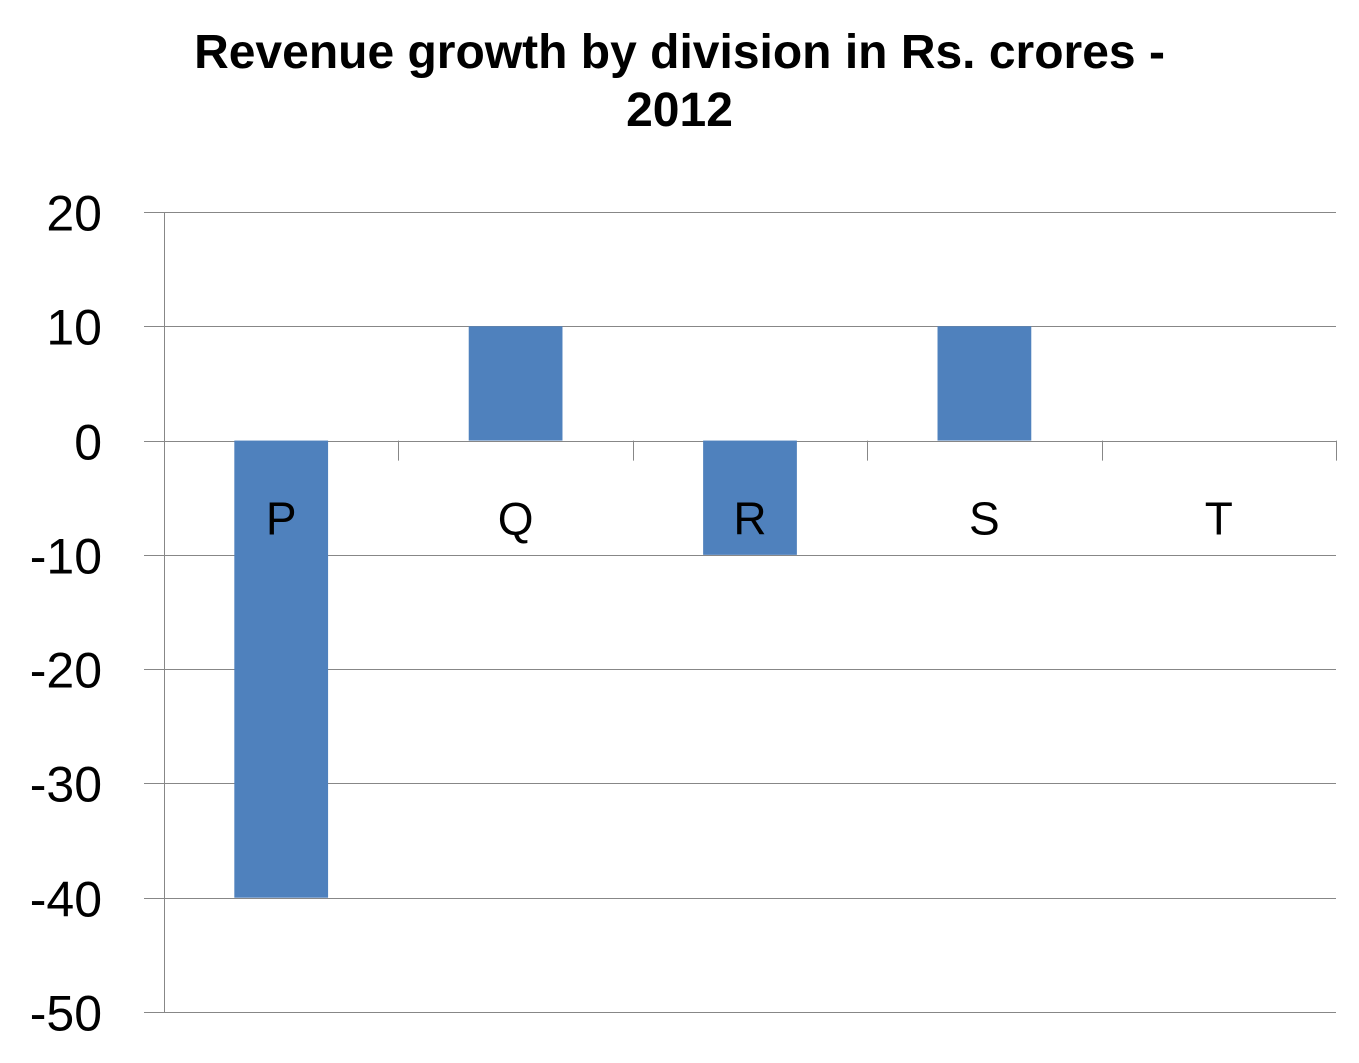 The height and width of the screenshot is (1063, 1359). I want to click on y-tick-label: 20, so click(74, 214).